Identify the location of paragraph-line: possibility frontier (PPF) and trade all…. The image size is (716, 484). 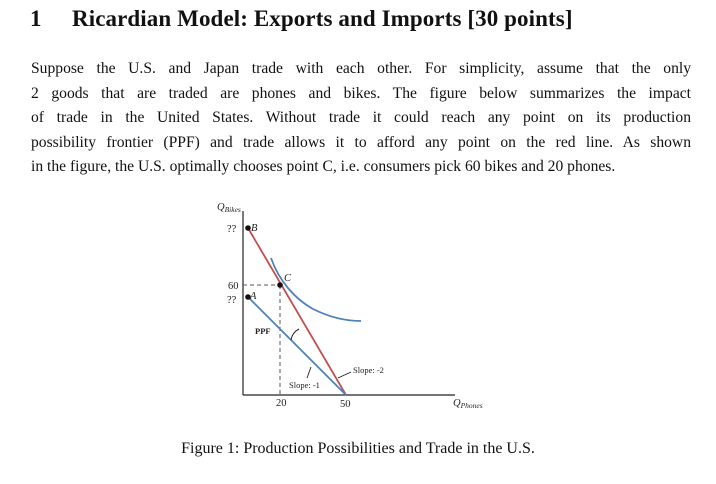
(361, 142).